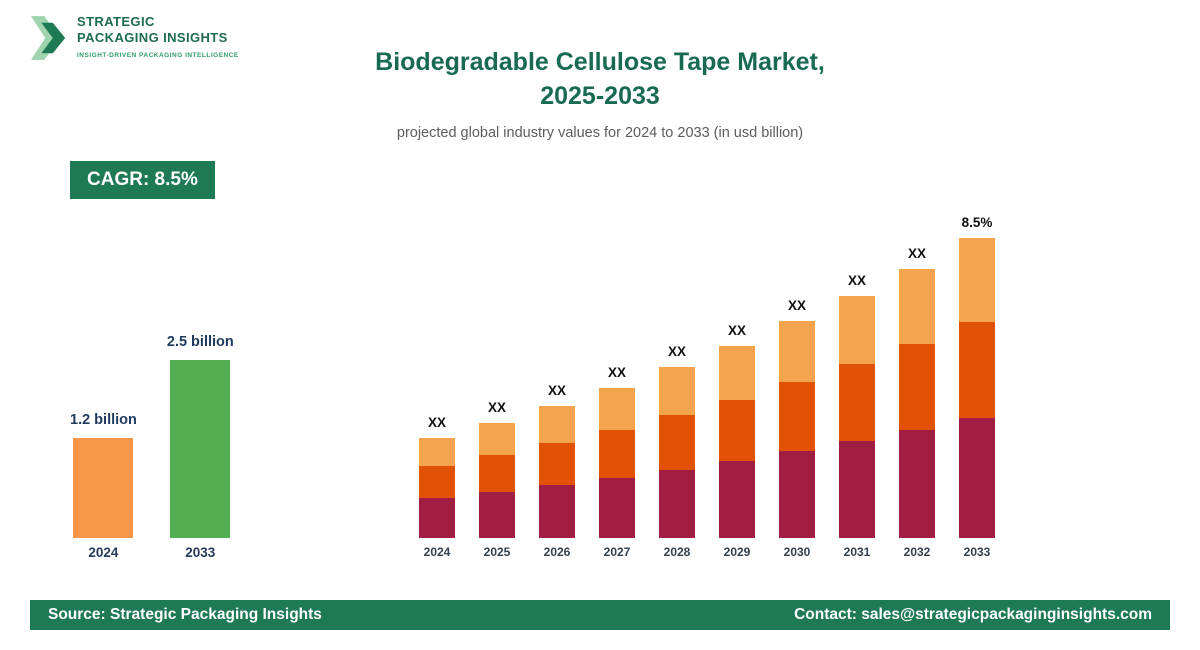  What do you see at coordinates (977, 478) in the screenshot?
I see `bar-2033-segment-bottom` at bounding box center [977, 478].